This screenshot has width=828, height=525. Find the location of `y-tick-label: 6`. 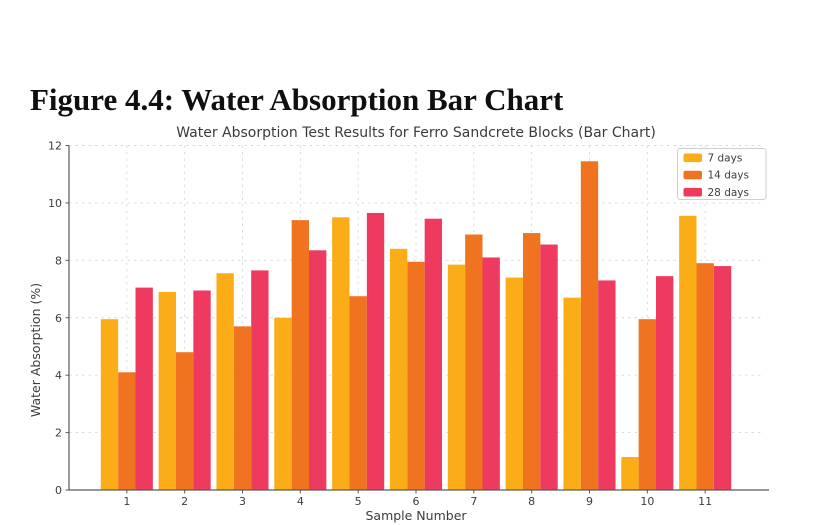

y-tick-label: 6 is located at coordinates (58, 318).